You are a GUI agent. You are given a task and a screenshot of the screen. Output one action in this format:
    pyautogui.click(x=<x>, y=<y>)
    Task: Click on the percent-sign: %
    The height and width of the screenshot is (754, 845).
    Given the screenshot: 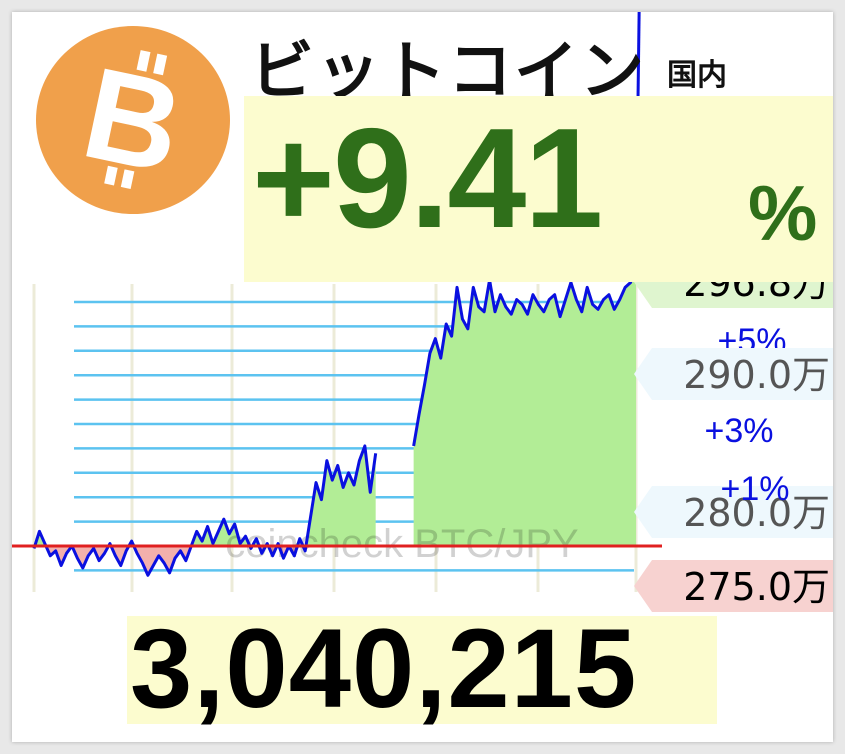 What is the action you would take?
    pyautogui.click(x=783, y=213)
    